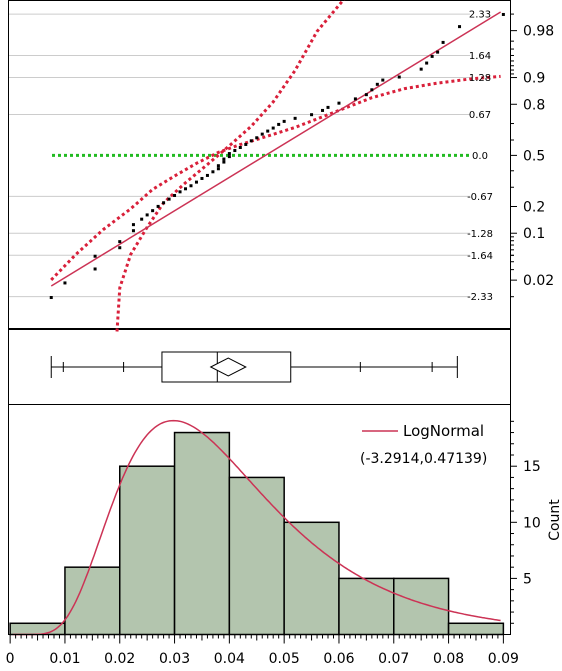 The width and height of the screenshot is (562, 671). Describe the element at coordinates (423, 459) in the screenshot. I see `legend-params: (-3.2914,0.47139)` at that location.